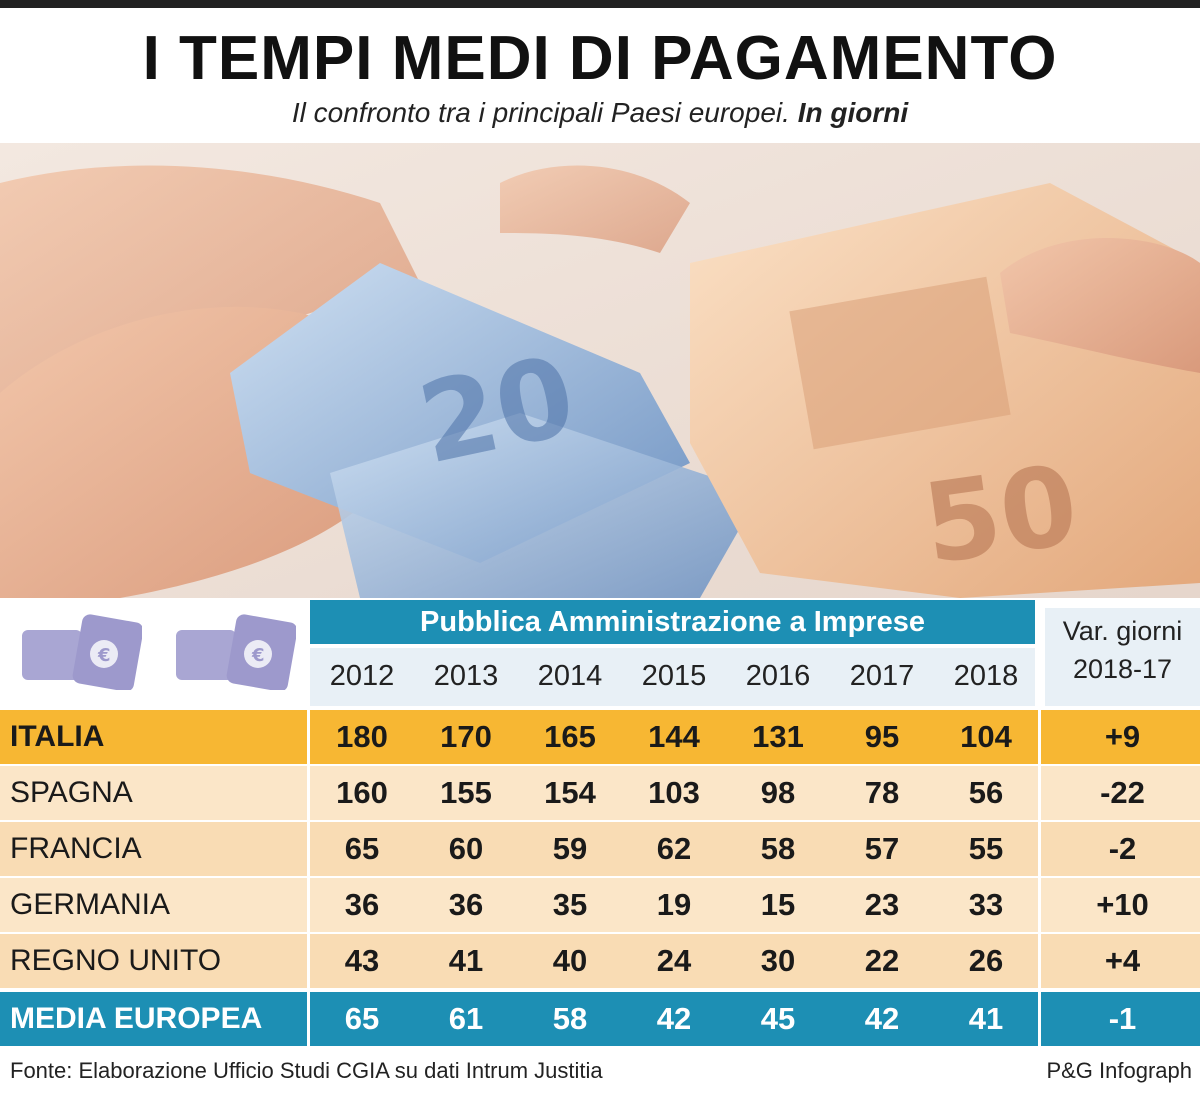 This screenshot has width=1200, height=1102. I want to click on credit: P&G Infograph, so click(1119, 1070).